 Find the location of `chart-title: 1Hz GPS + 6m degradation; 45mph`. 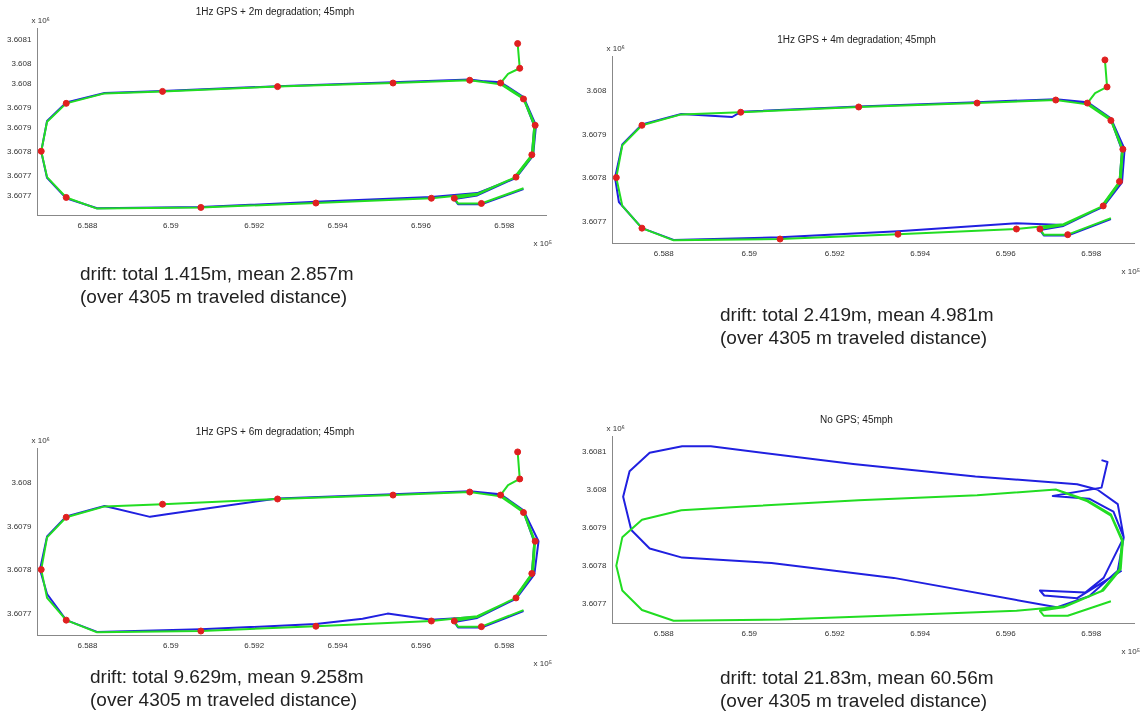

chart-title: 1Hz GPS + 6m degradation; 45mph is located at coordinates (275, 431).